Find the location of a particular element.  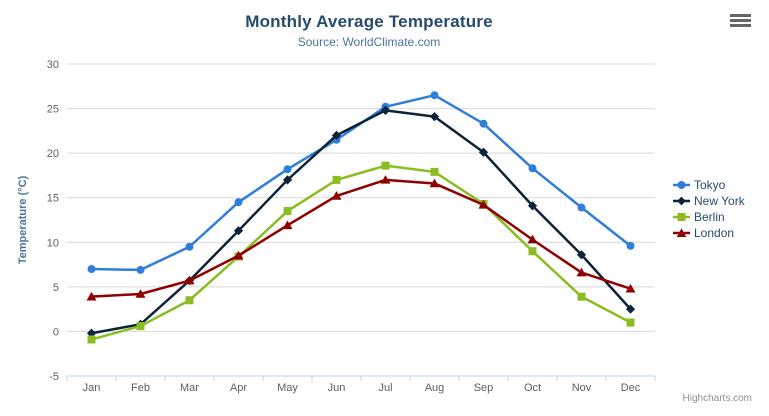

marker-berlin-mar is located at coordinates (189, 300).